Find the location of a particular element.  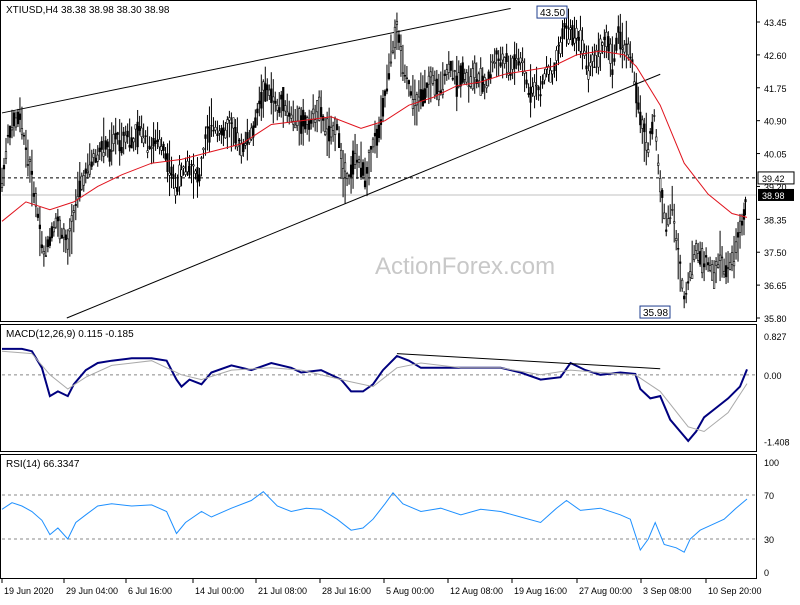

rsi-ytick-label: 0 is located at coordinates (766, 573).